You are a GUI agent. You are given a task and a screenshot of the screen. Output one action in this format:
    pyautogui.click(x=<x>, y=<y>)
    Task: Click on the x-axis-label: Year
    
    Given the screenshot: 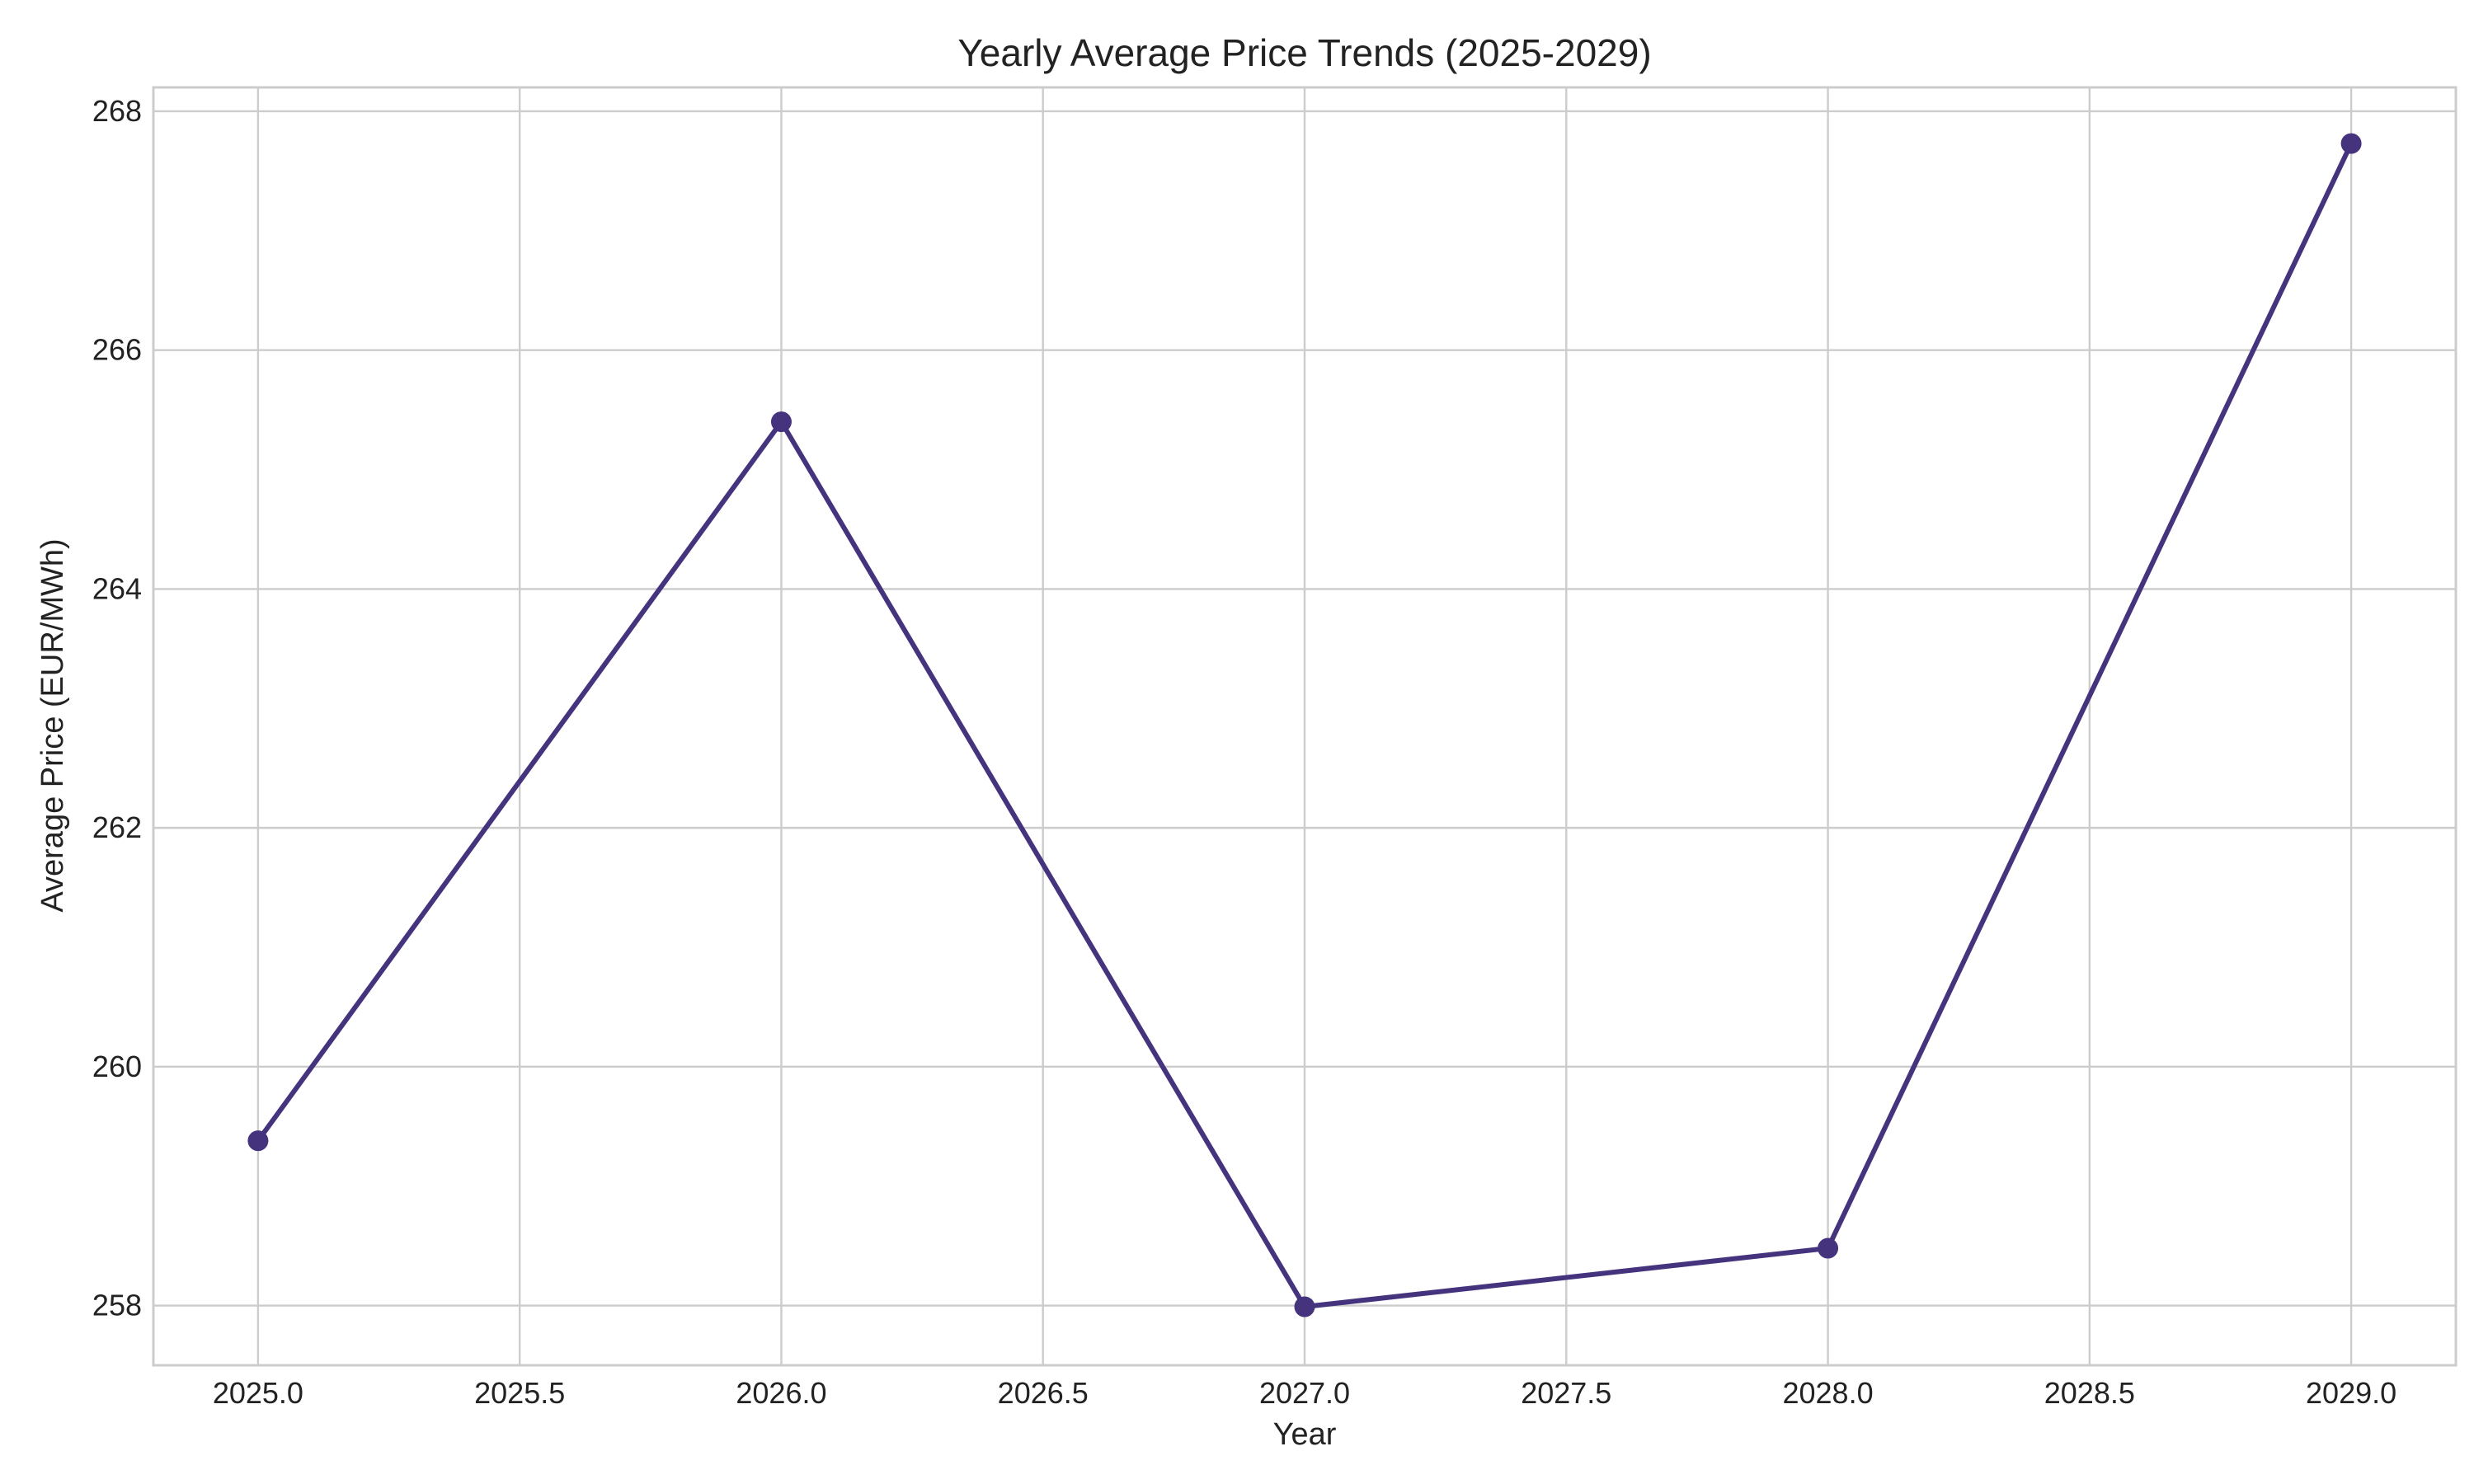 What is the action you would take?
    pyautogui.click(x=1305, y=1434)
    